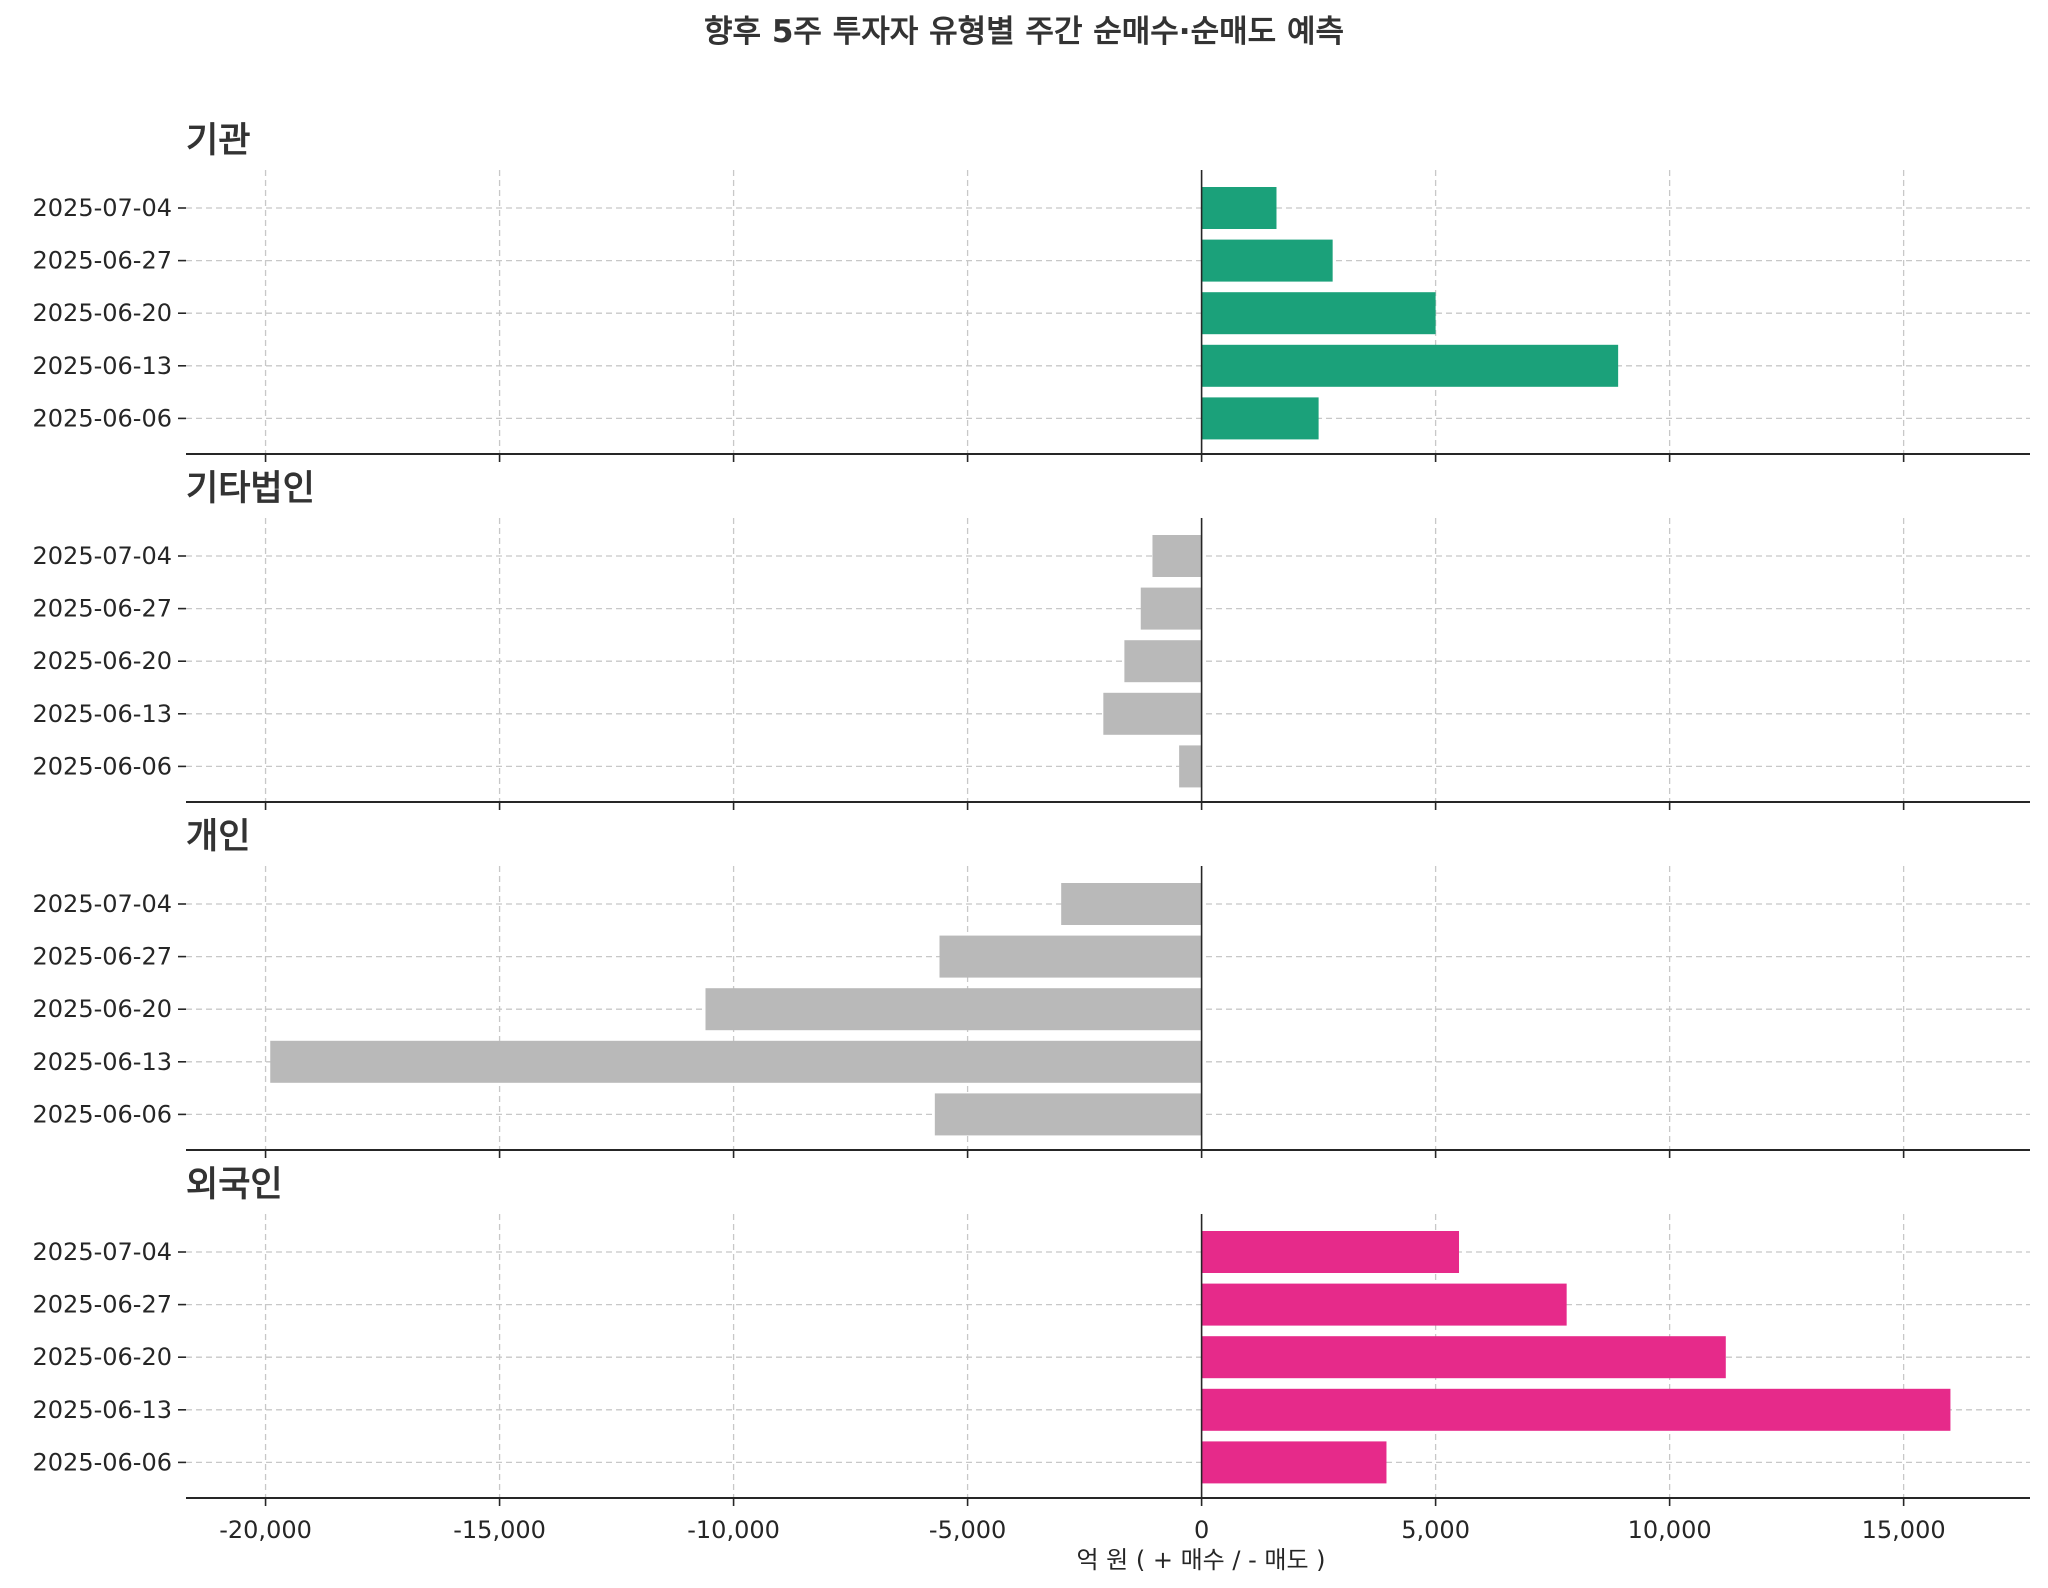 This screenshot has width=2048, height=1588. I want to click on x-tick-label: 10,000, so click(1670, 1530).